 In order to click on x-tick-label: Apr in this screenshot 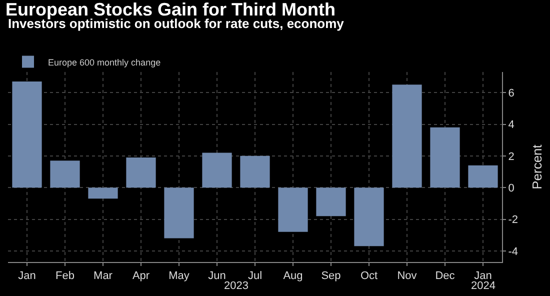, I will do `click(141, 276)`.